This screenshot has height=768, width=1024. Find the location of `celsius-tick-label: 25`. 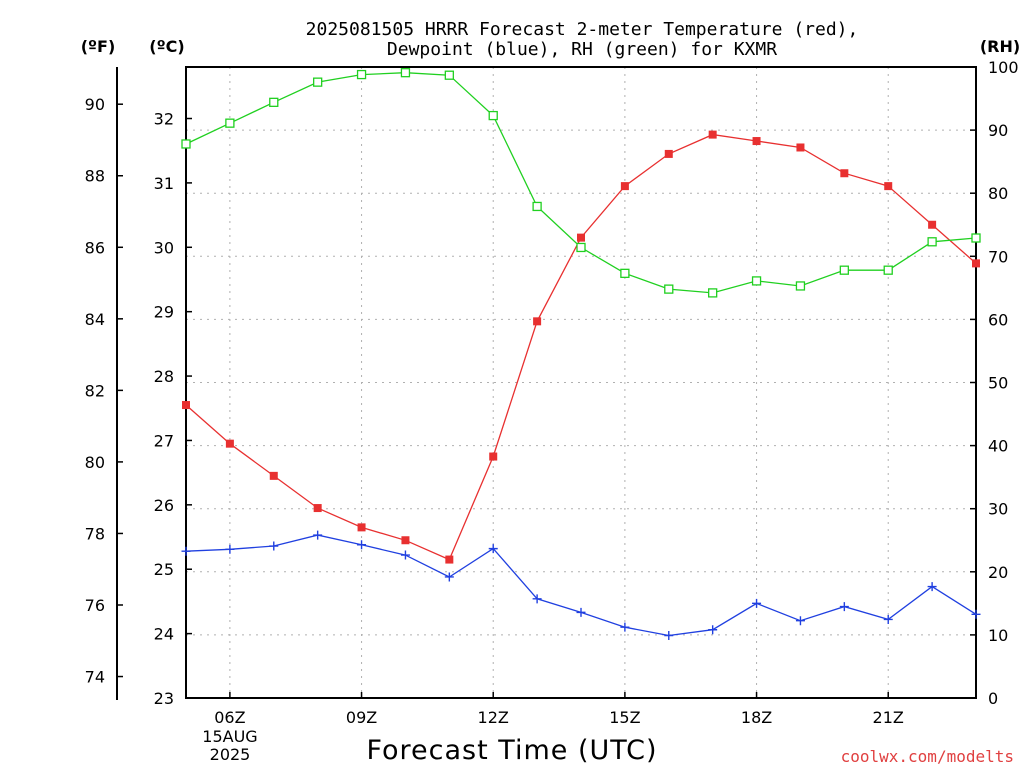

celsius-tick-label: 25 is located at coordinates (164, 569).